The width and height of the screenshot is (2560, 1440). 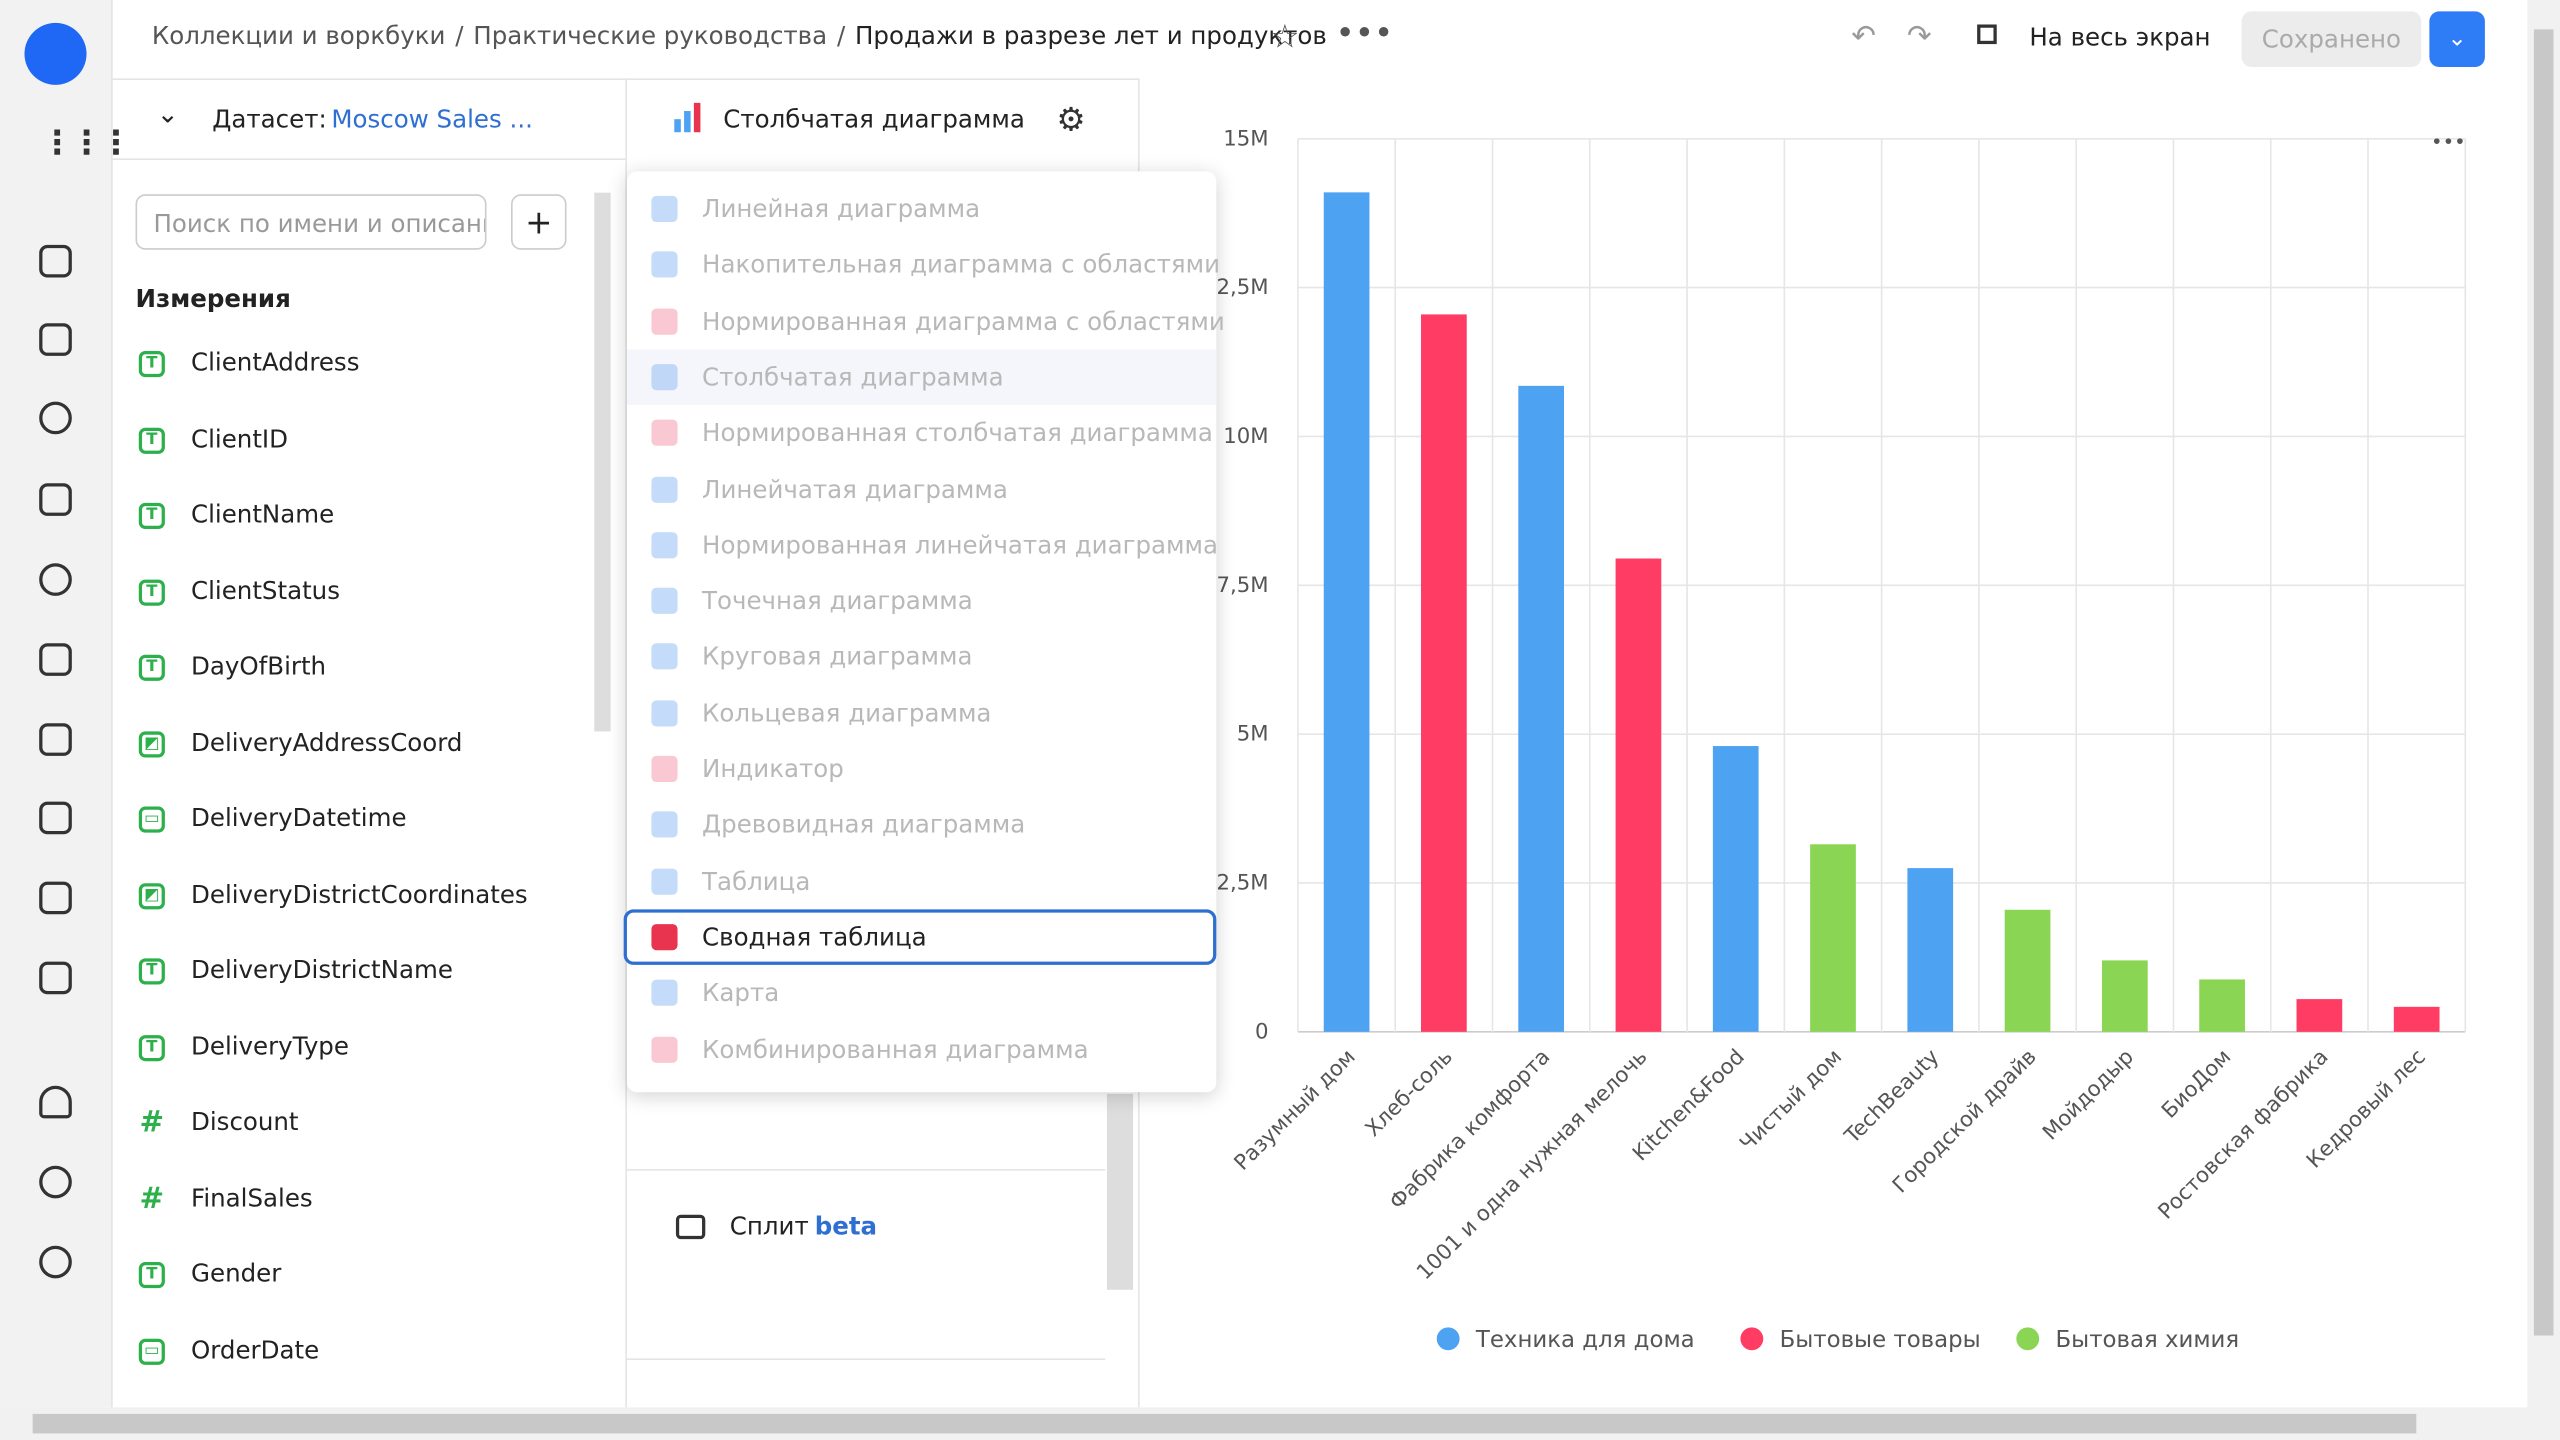 What do you see at coordinates (921, 377) in the screenshot?
I see `menu-item: Столбчатая диаграмма` at bounding box center [921, 377].